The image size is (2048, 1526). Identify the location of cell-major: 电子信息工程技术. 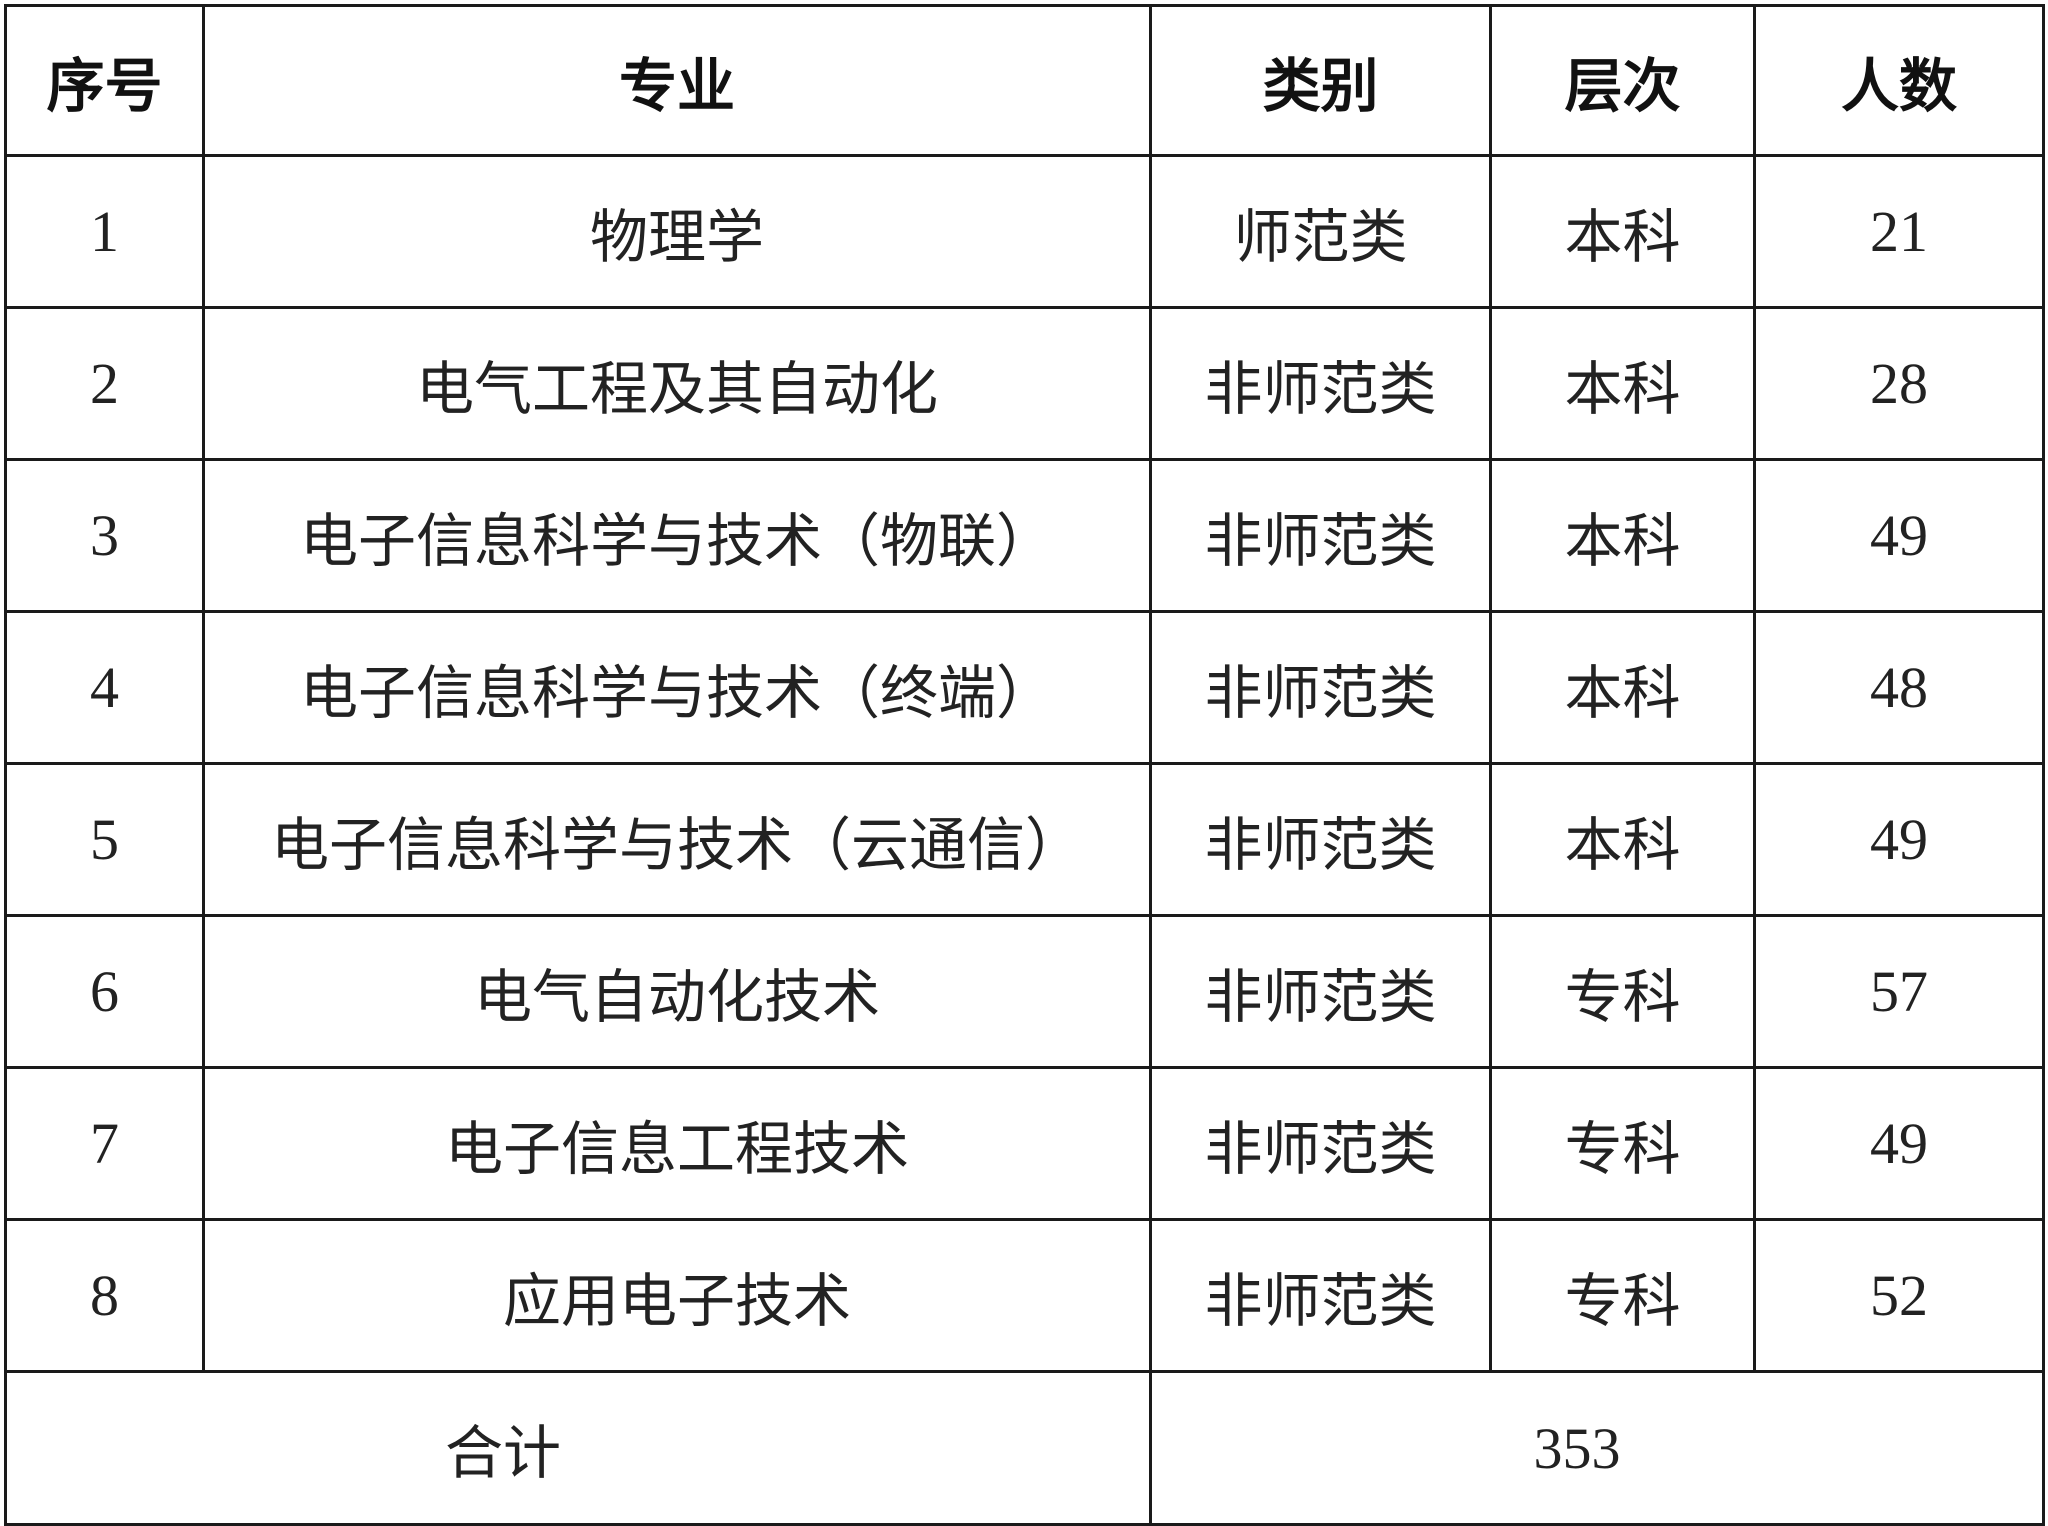
(677, 1143).